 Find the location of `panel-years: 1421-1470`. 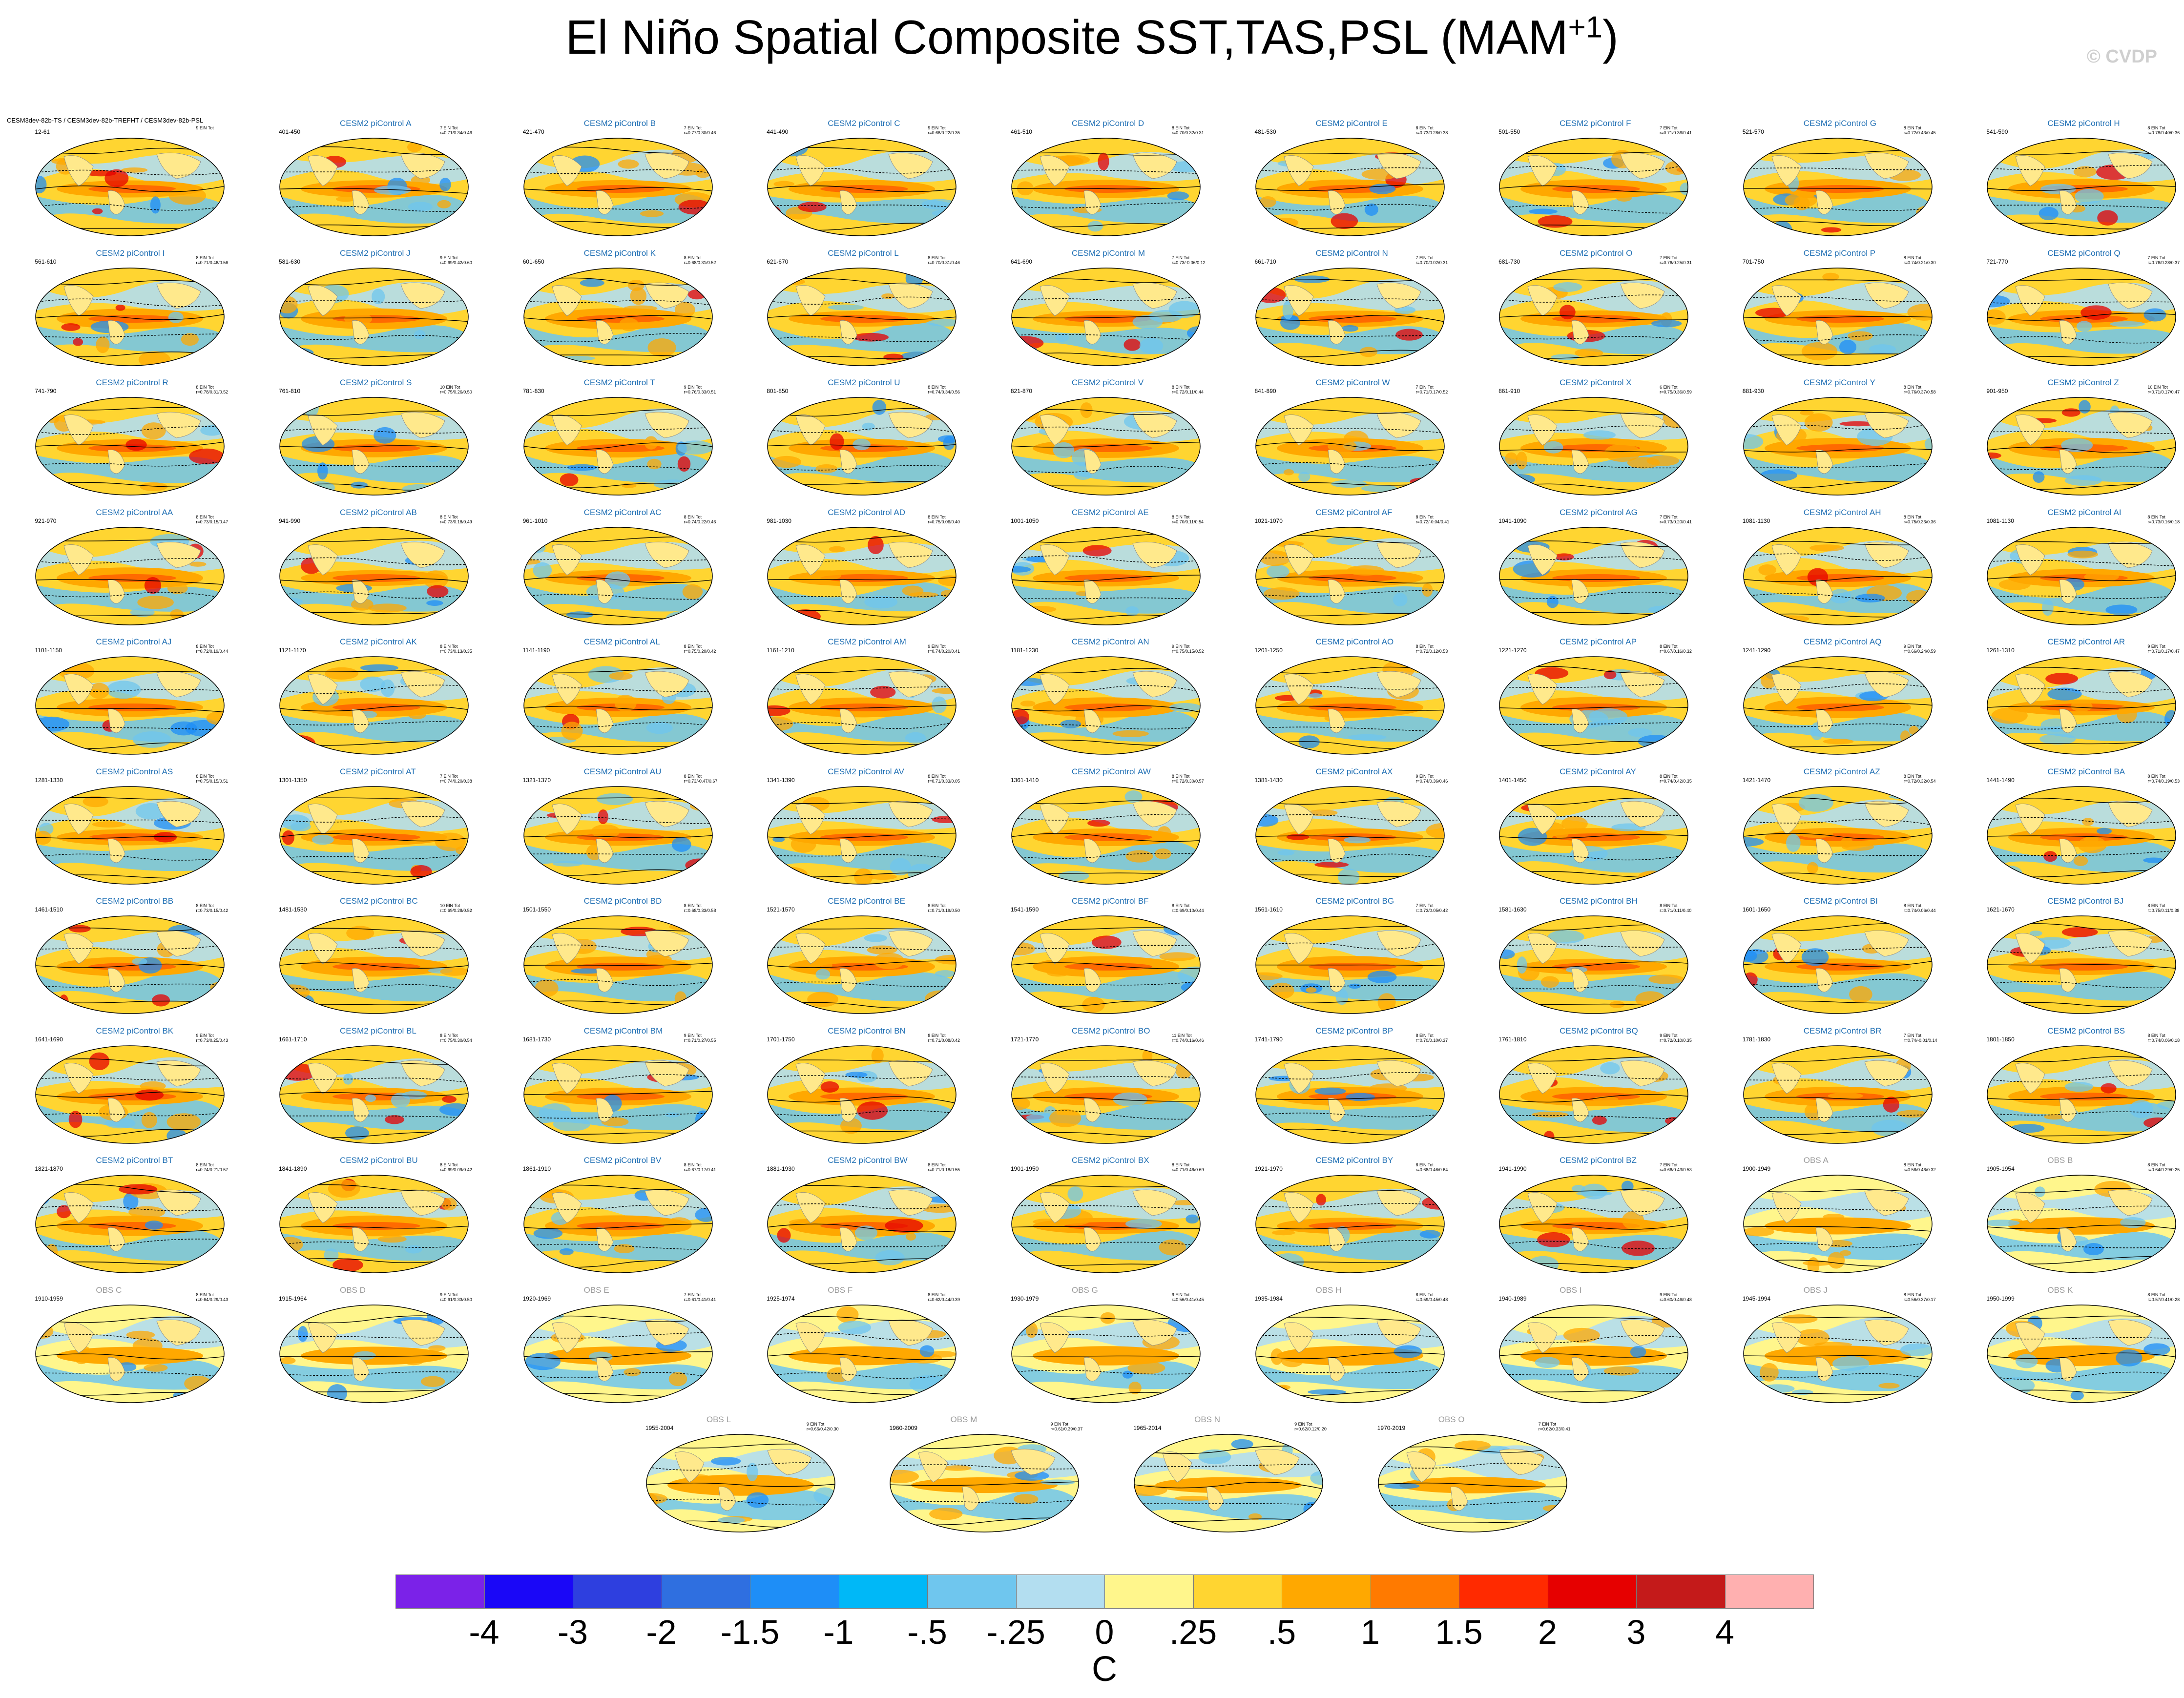

panel-years: 1421-1470 is located at coordinates (1756, 780).